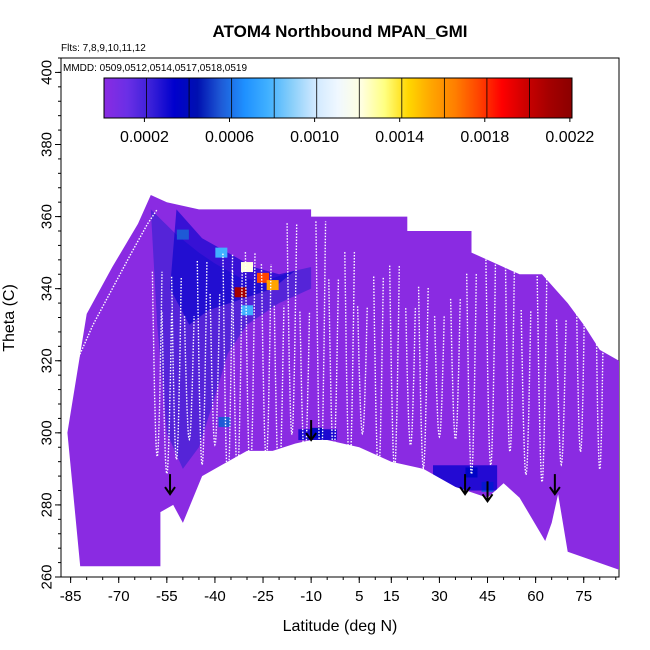  What do you see at coordinates (583, 596) in the screenshot?
I see `x-tick-label: 75` at bounding box center [583, 596].